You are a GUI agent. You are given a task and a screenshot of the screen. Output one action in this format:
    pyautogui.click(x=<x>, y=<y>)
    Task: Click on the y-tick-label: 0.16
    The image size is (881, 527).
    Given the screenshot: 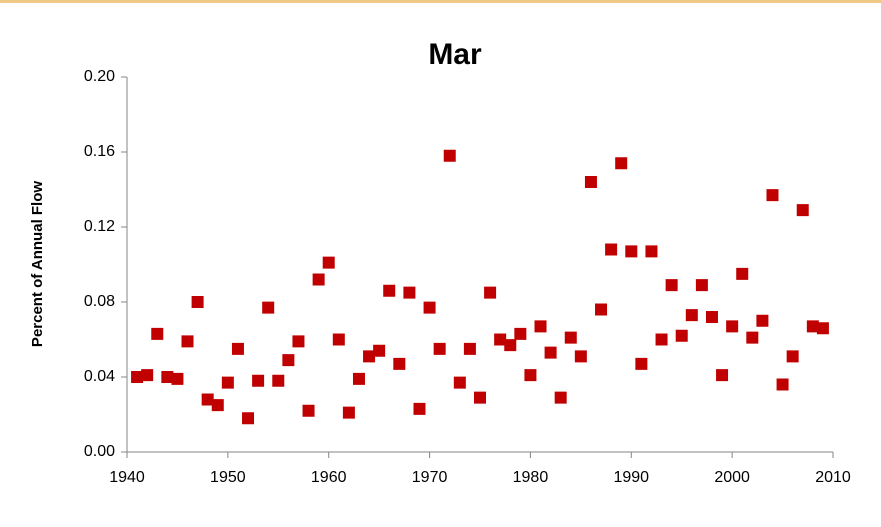 What is the action you would take?
    pyautogui.click(x=99, y=151)
    